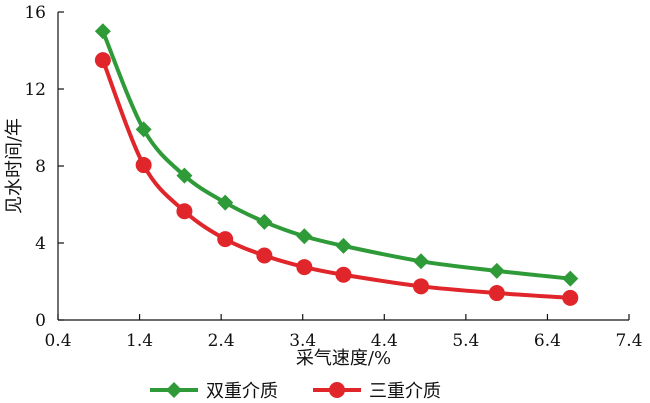 Image resolution: width=650 pixels, height=403 pixels. I want to click on legend-marker-circle, so click(337, 390).